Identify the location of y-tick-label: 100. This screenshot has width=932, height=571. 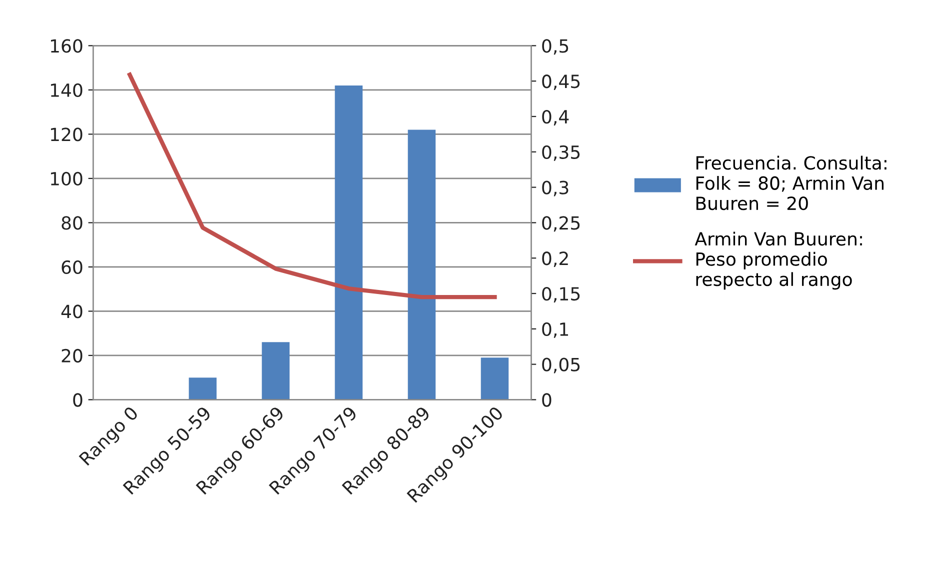
(66, 179).